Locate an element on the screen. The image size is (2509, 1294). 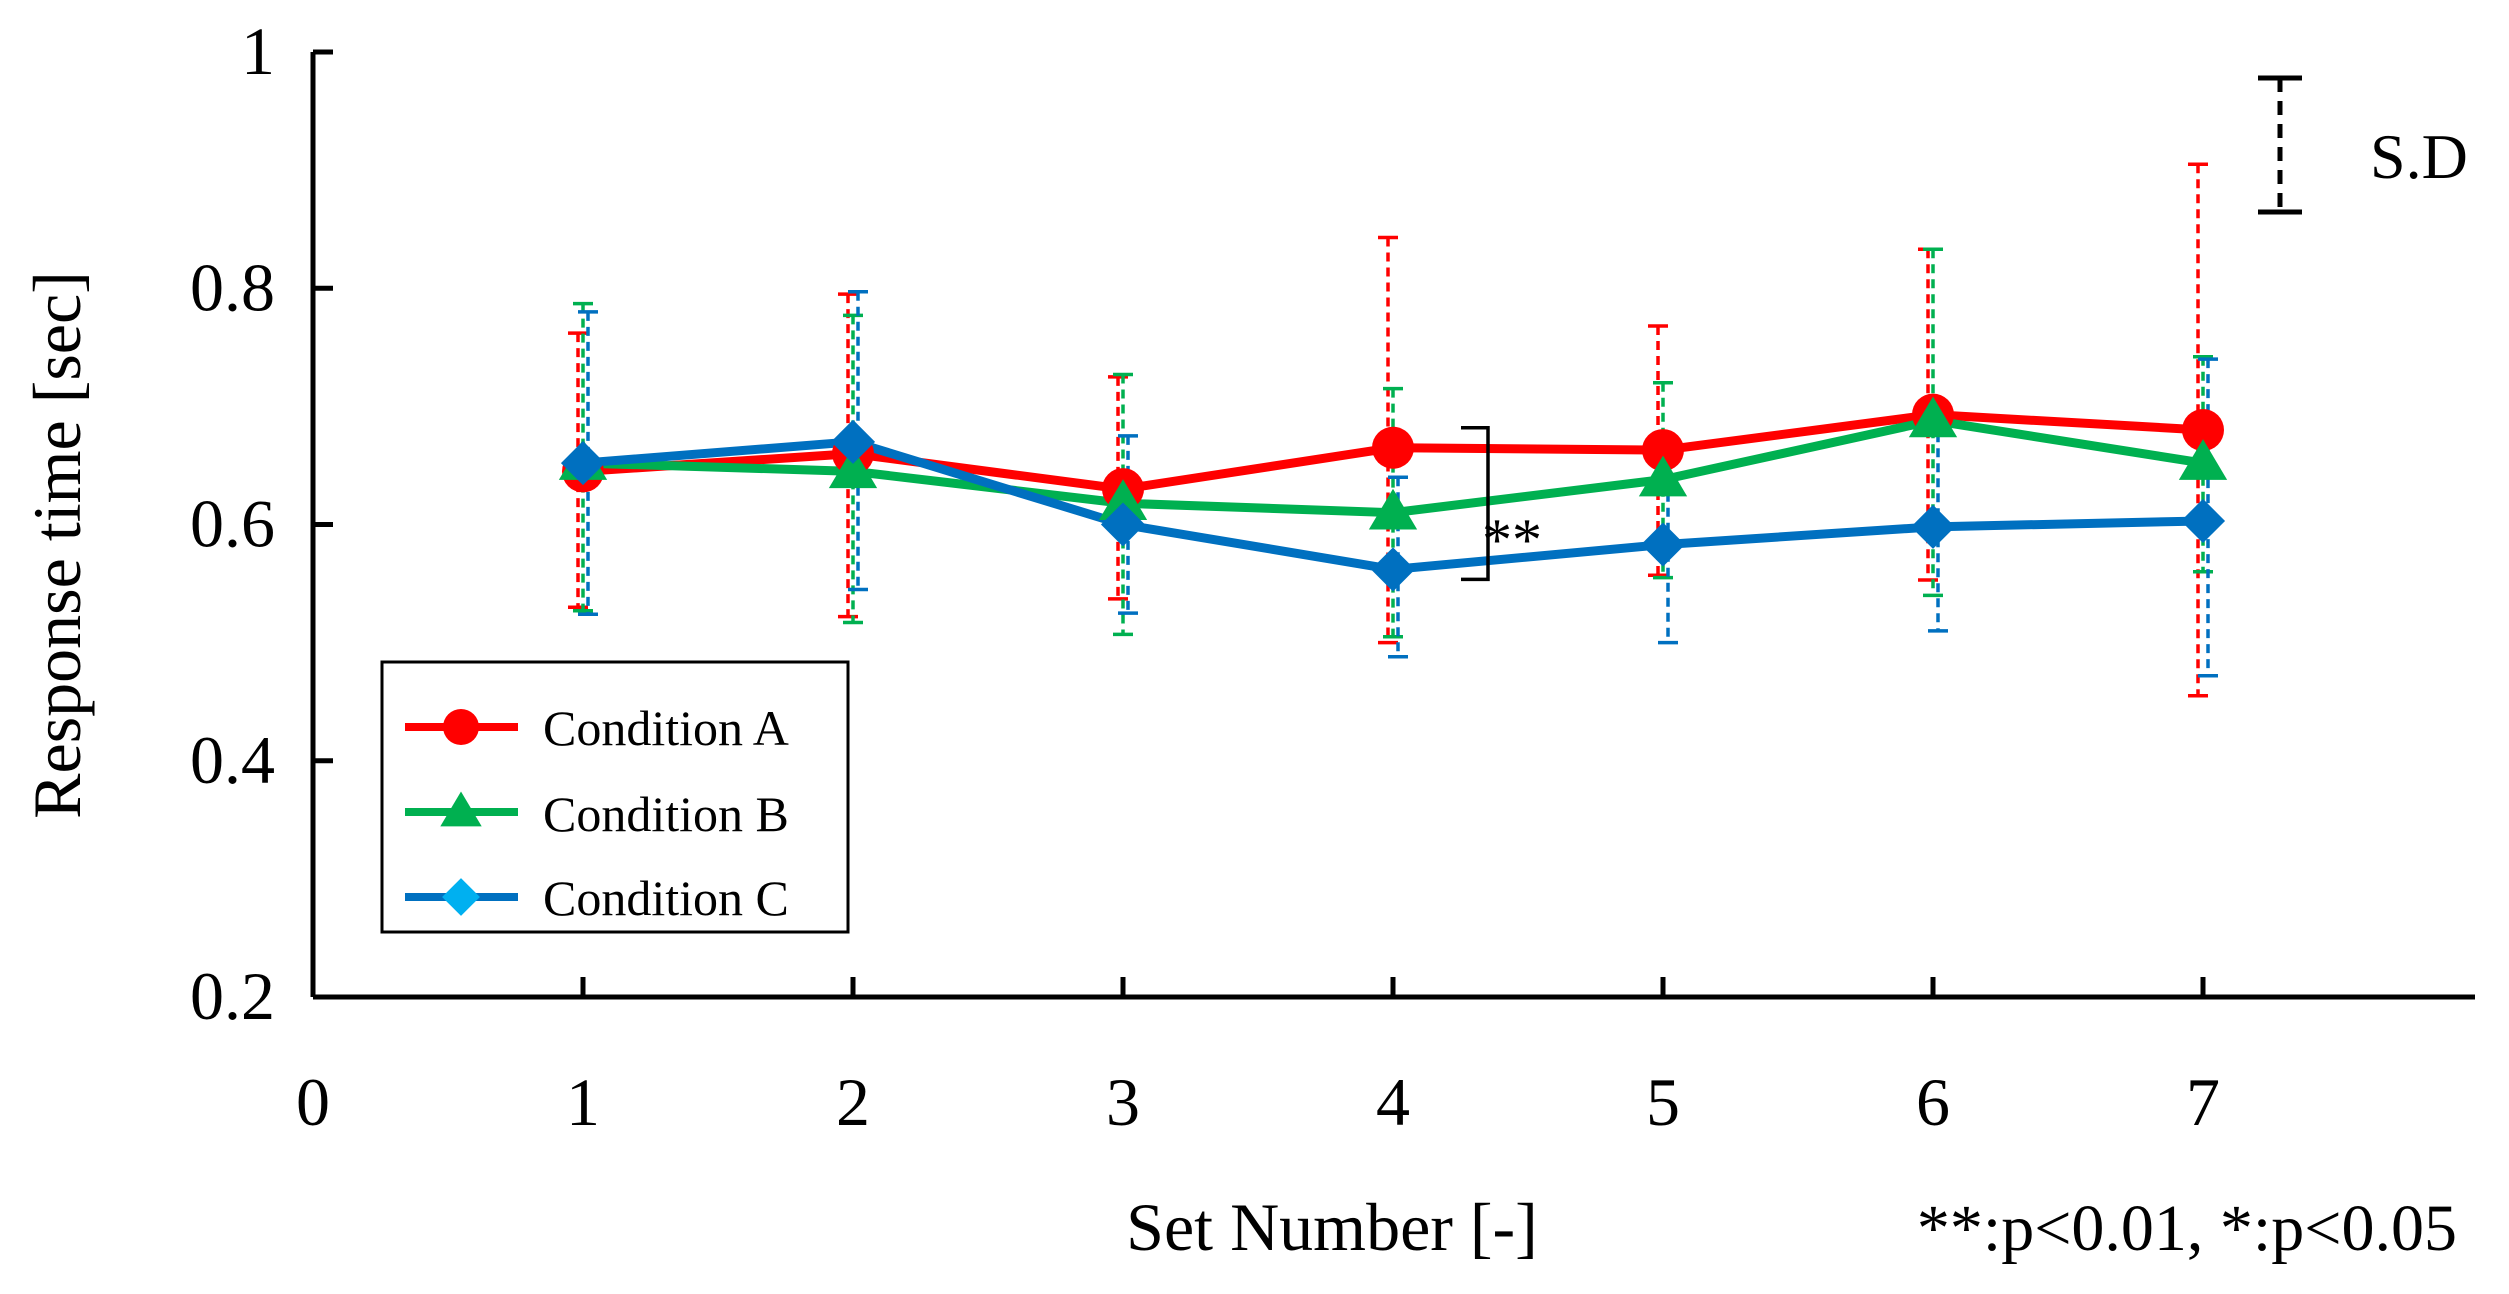
x-tick-label: 1 is located at coordinates (583, 1102).